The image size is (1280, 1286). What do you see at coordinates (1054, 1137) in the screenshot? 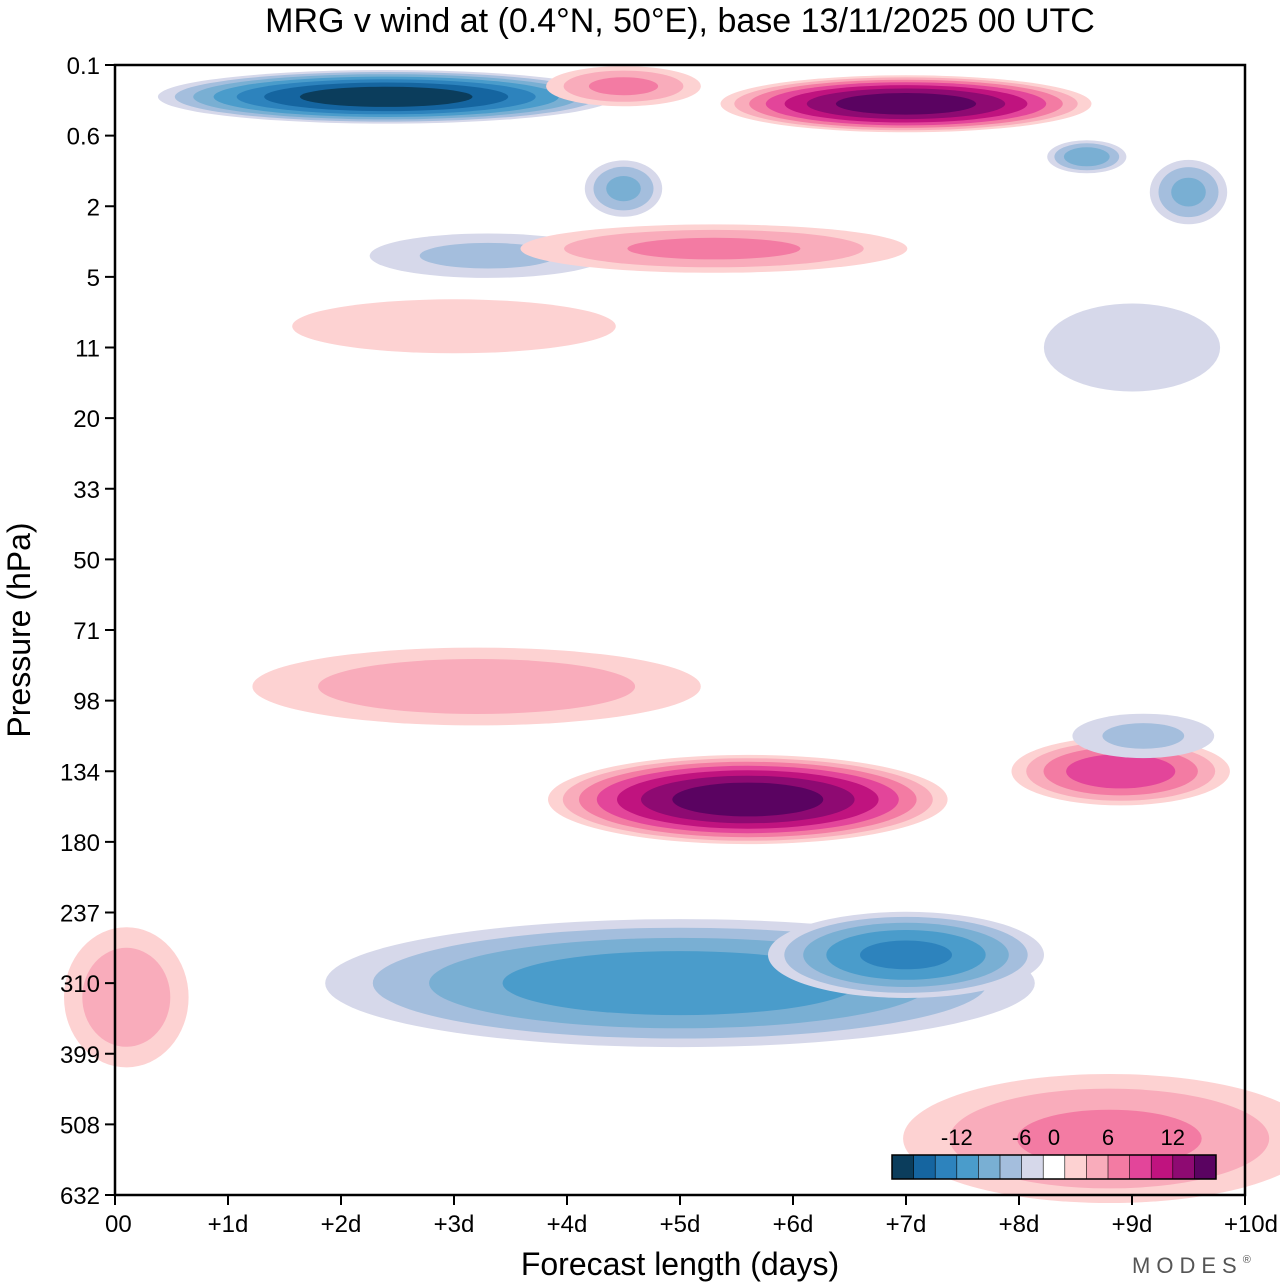
I see `colorbar-tick-label: 0` at bounding box center [1054, 1137].